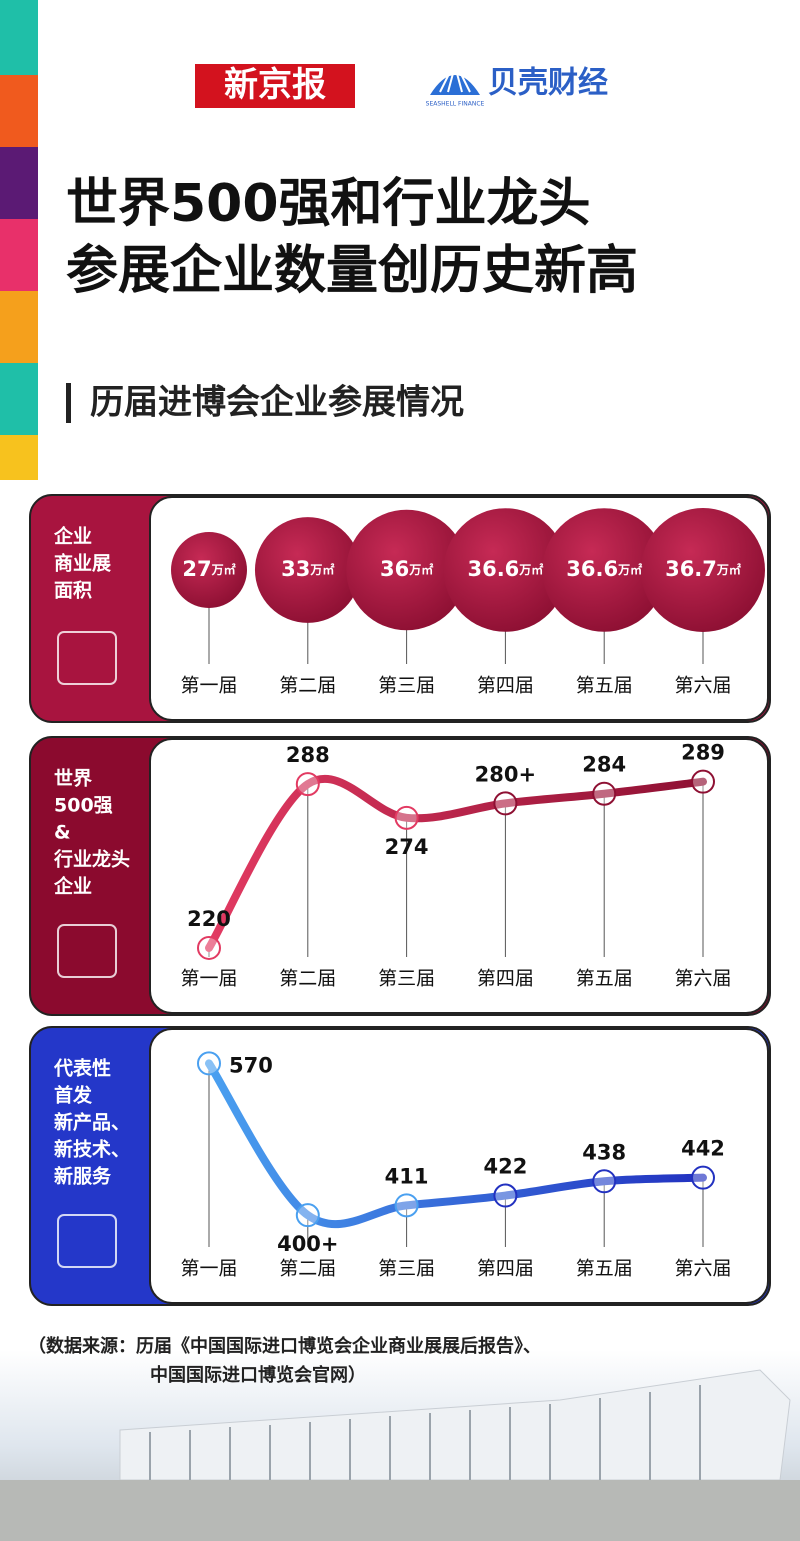 This screenshot has height=1541, width=800. I want to click on panel-label: 新服务, so click(83, 1176).